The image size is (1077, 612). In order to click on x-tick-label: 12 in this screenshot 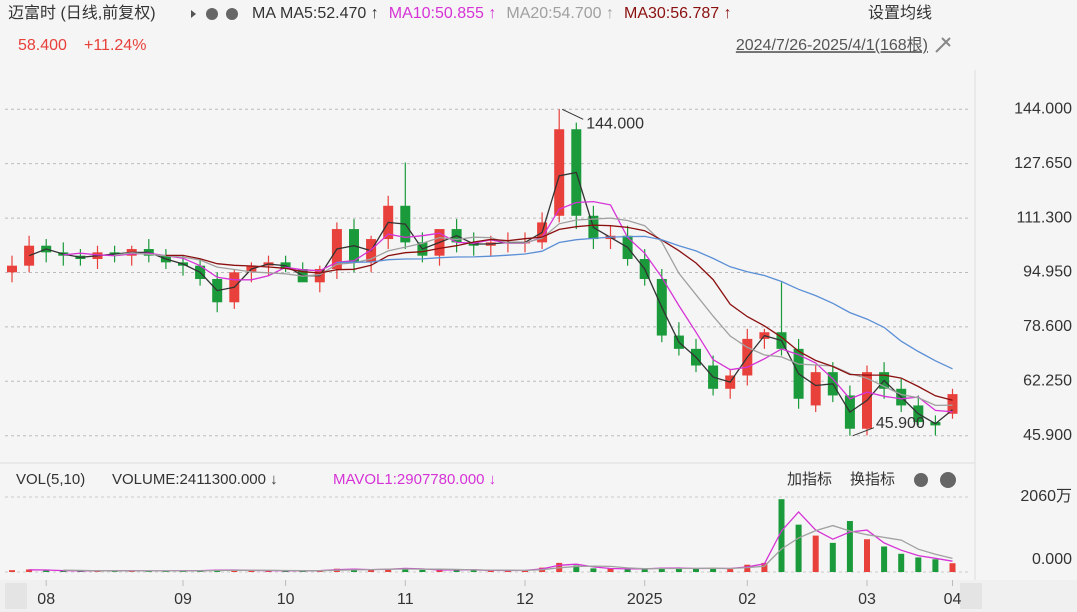, I will do `click(525, 599)`.